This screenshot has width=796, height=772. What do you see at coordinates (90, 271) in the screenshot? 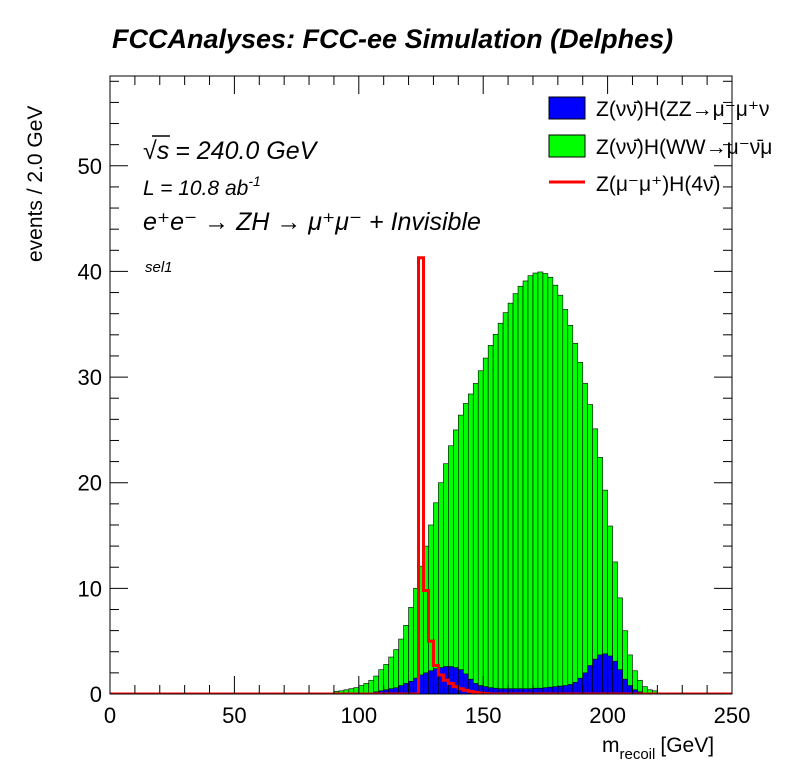
I see `y-tick-label-40: 40` at bounding box center [90, 271].